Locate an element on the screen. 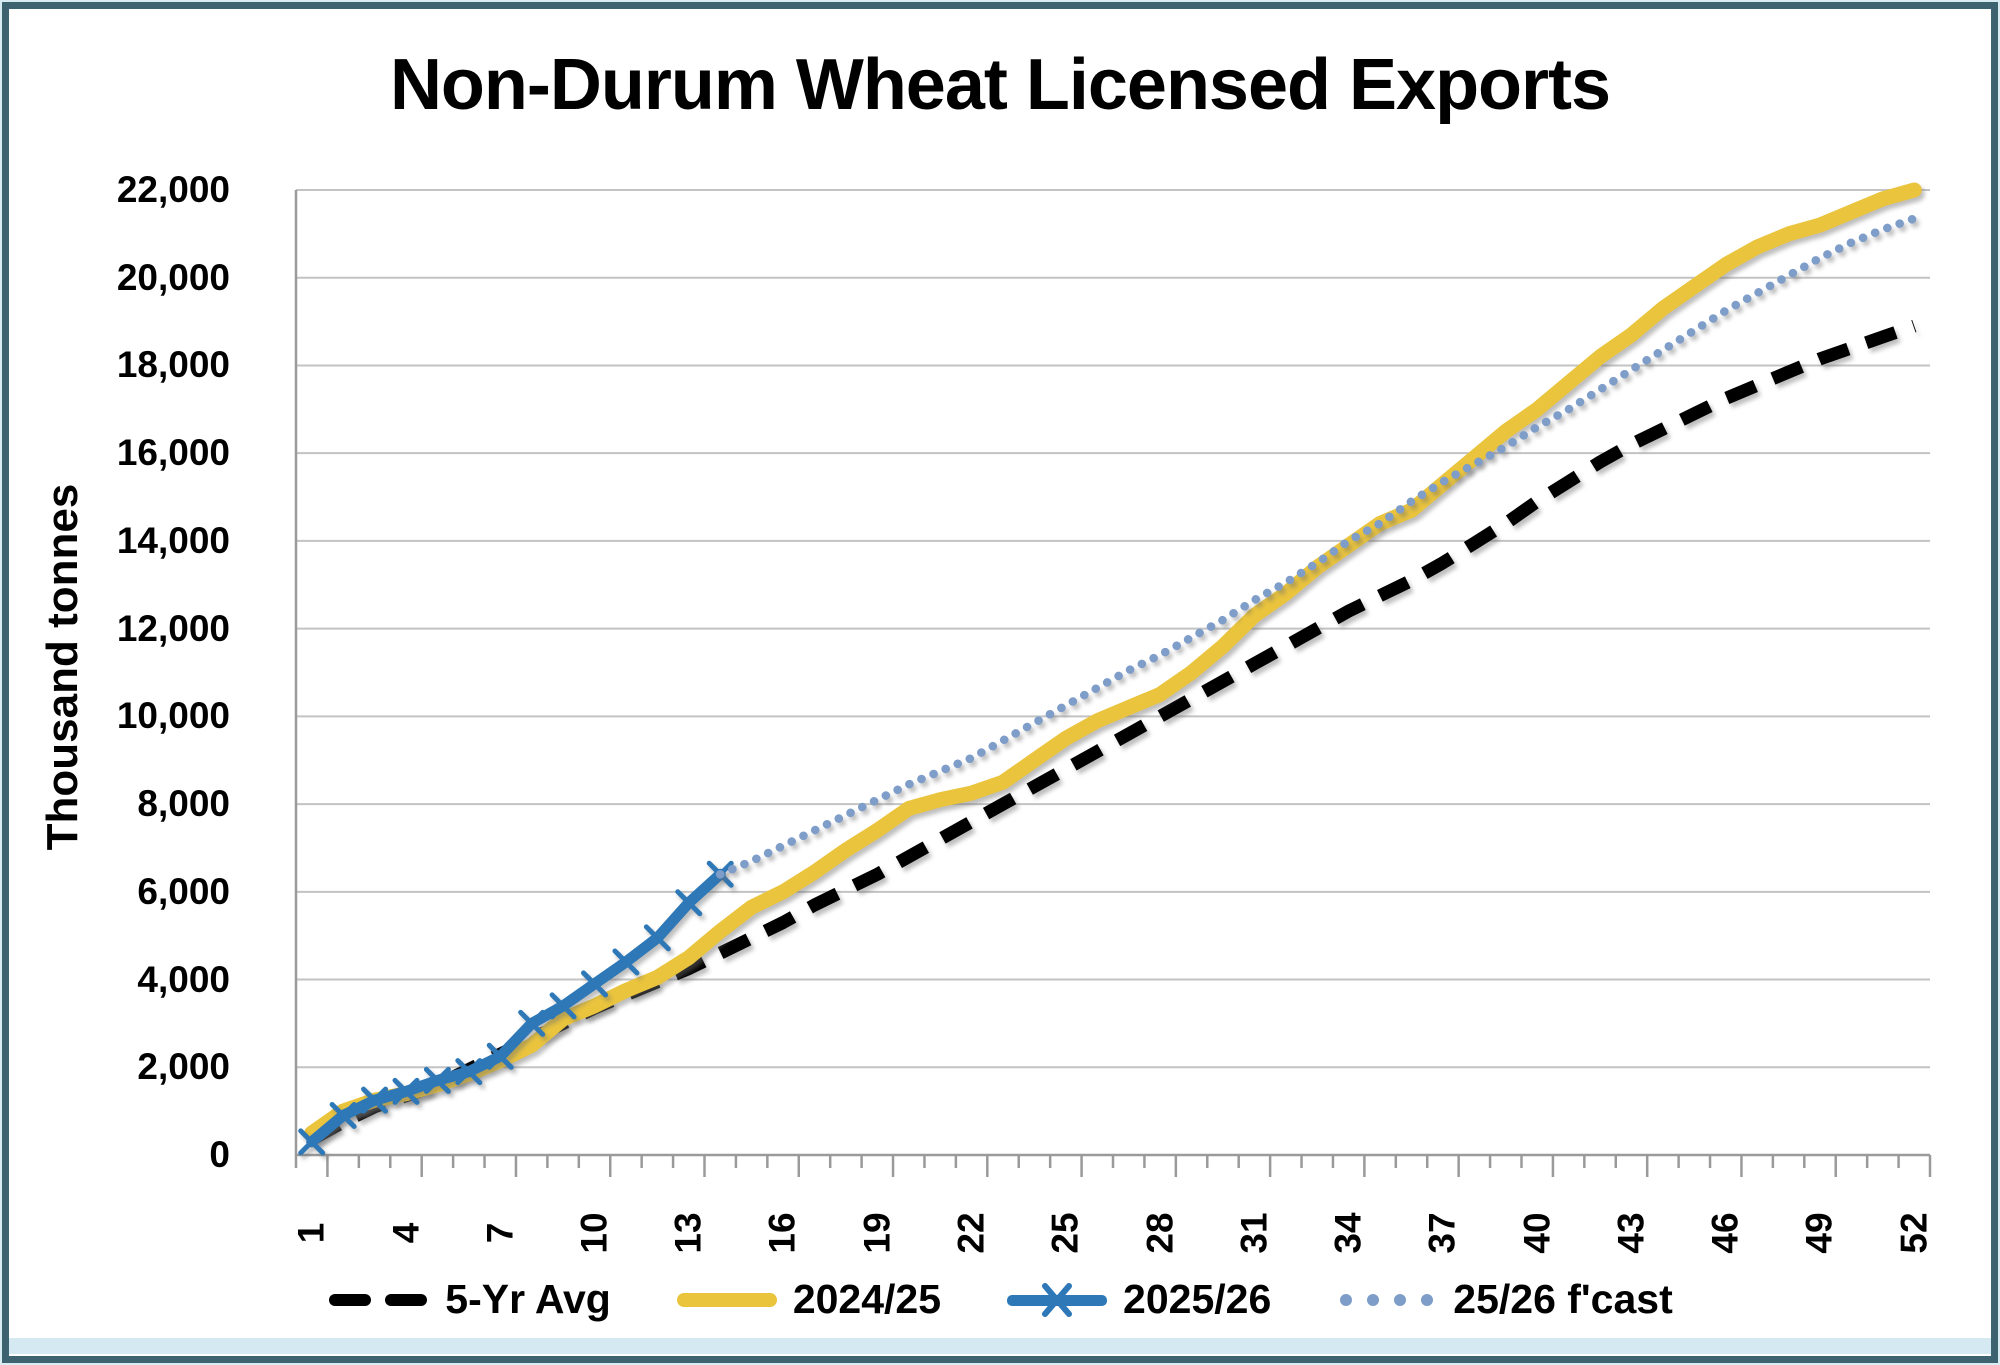 The height and width of the screenshot is (1365, 2000). x-tick-label: 10 is located at coordinates (594, 1233).